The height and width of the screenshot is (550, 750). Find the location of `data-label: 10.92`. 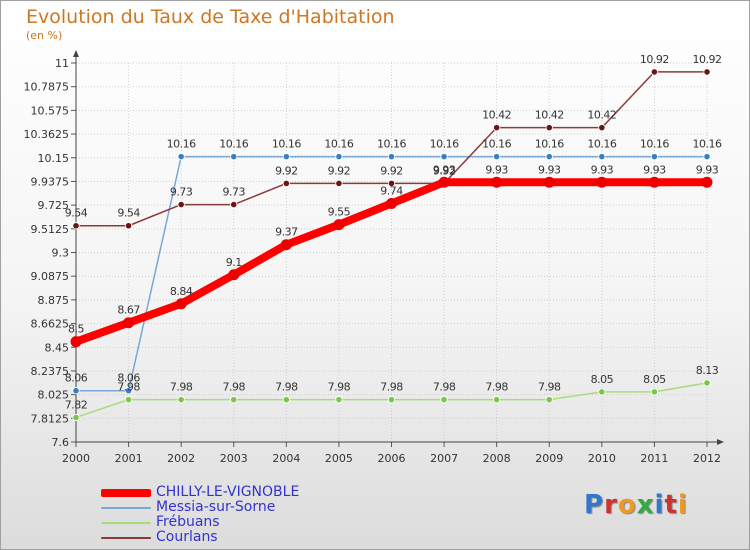

data-label: 10.92 is located at coordinates (707, 59).